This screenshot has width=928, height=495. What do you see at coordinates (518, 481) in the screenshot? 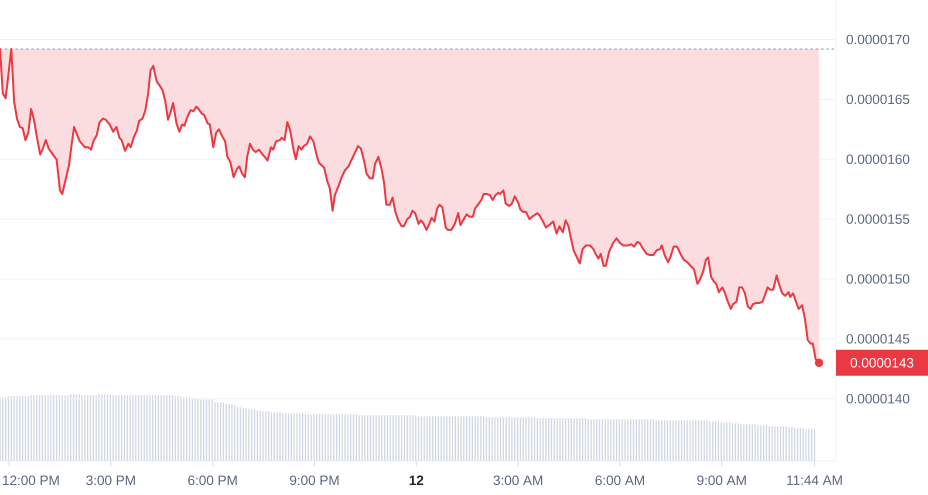
I see `x-tick-label: 3:00 AM` at bounding box center [518, 481].